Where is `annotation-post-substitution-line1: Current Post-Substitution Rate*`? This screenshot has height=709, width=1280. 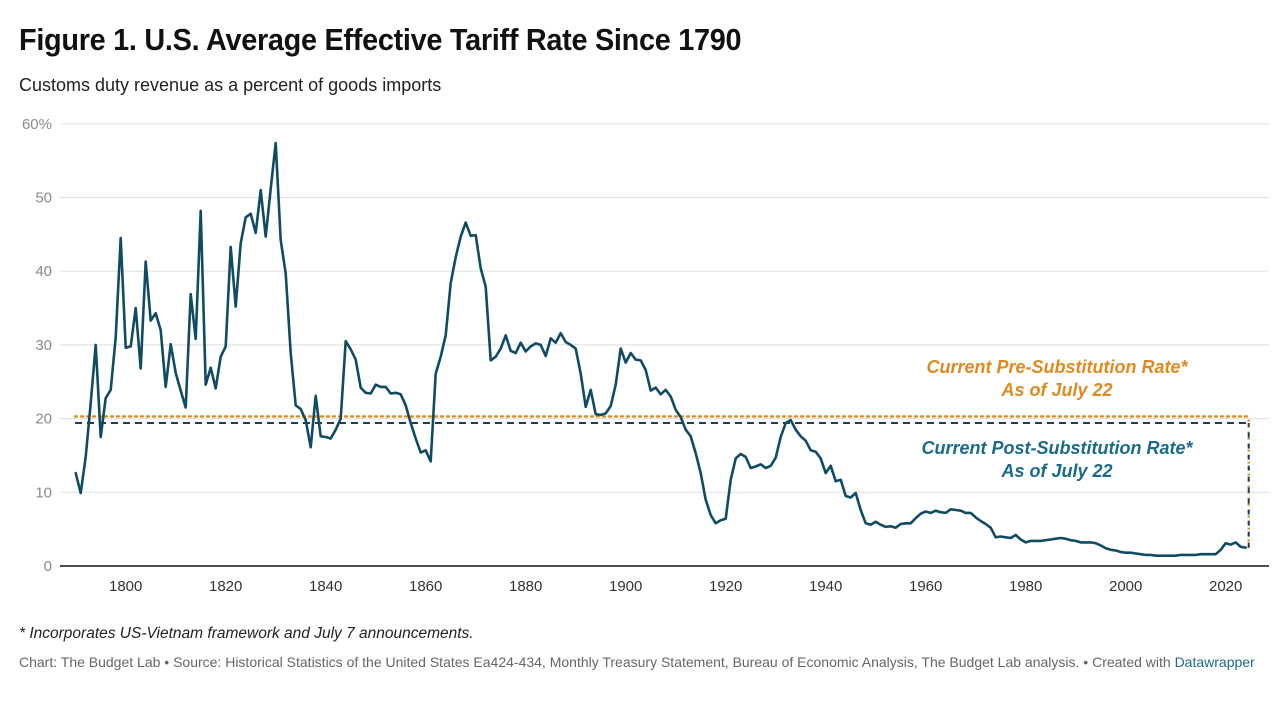 annotation-post-substitution-line1: Current Post-Substitution Rate* is located at coordinates (1057, 448).